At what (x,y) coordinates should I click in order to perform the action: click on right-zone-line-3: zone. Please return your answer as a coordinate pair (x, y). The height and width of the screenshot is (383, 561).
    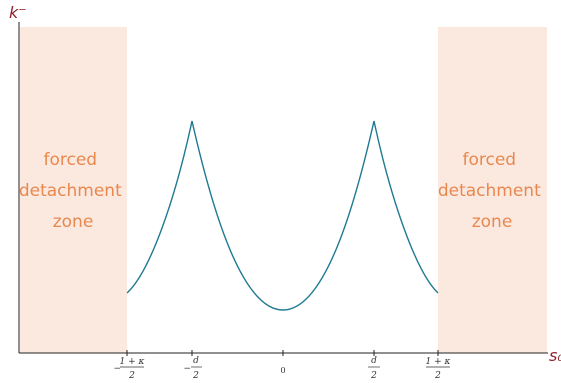
    Looking at the image, I should click on (492, 222).